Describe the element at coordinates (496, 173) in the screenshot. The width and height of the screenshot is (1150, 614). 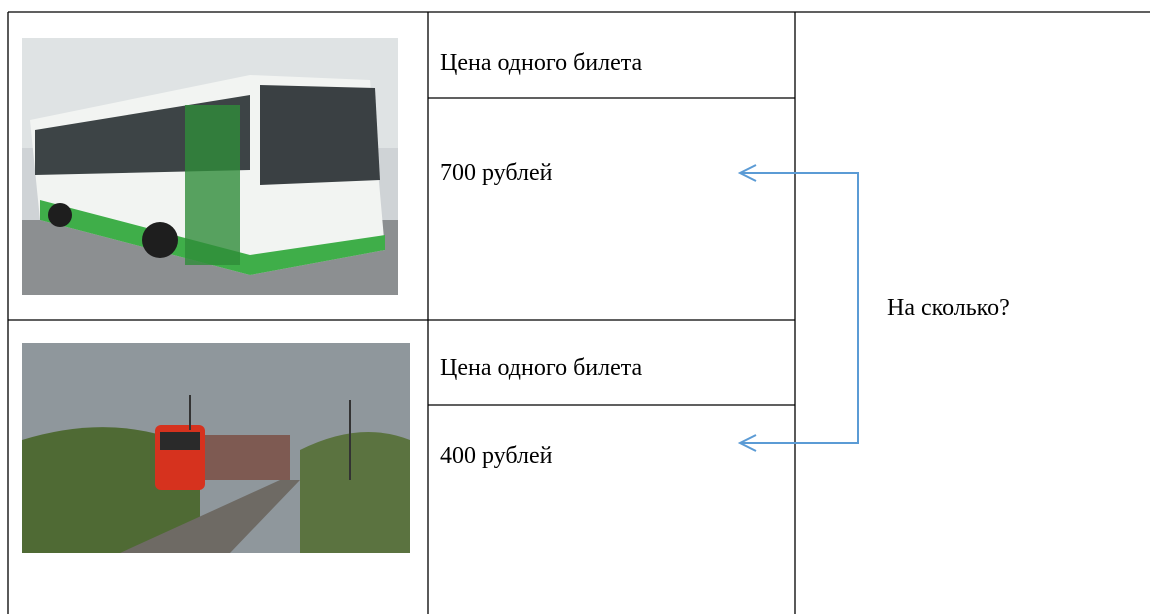
I see `cell-price: 700 рублей` at that location.